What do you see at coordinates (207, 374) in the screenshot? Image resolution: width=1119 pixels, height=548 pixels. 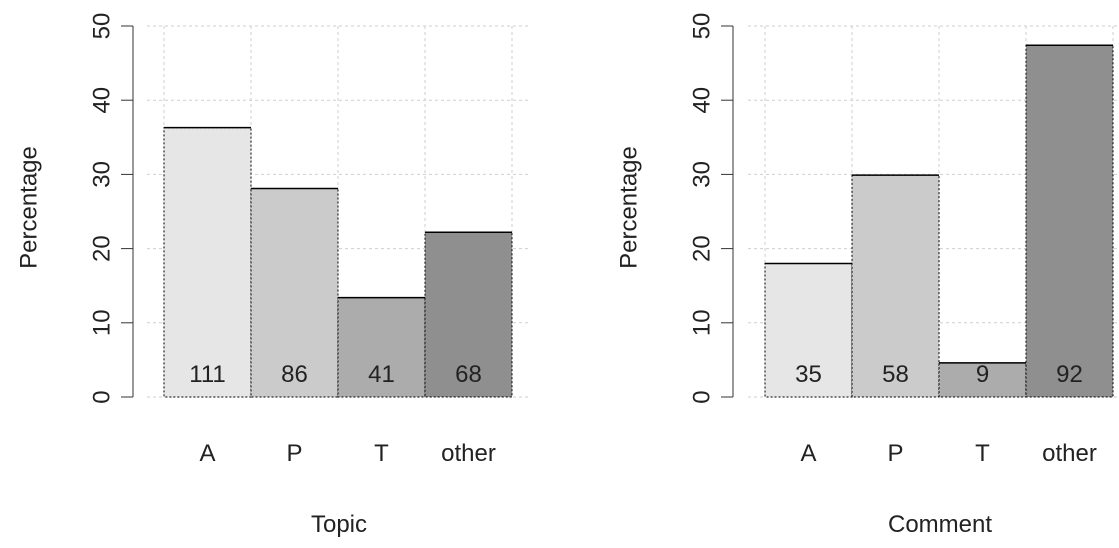 I see `count-label: 111` at bounding box center [207, 374].